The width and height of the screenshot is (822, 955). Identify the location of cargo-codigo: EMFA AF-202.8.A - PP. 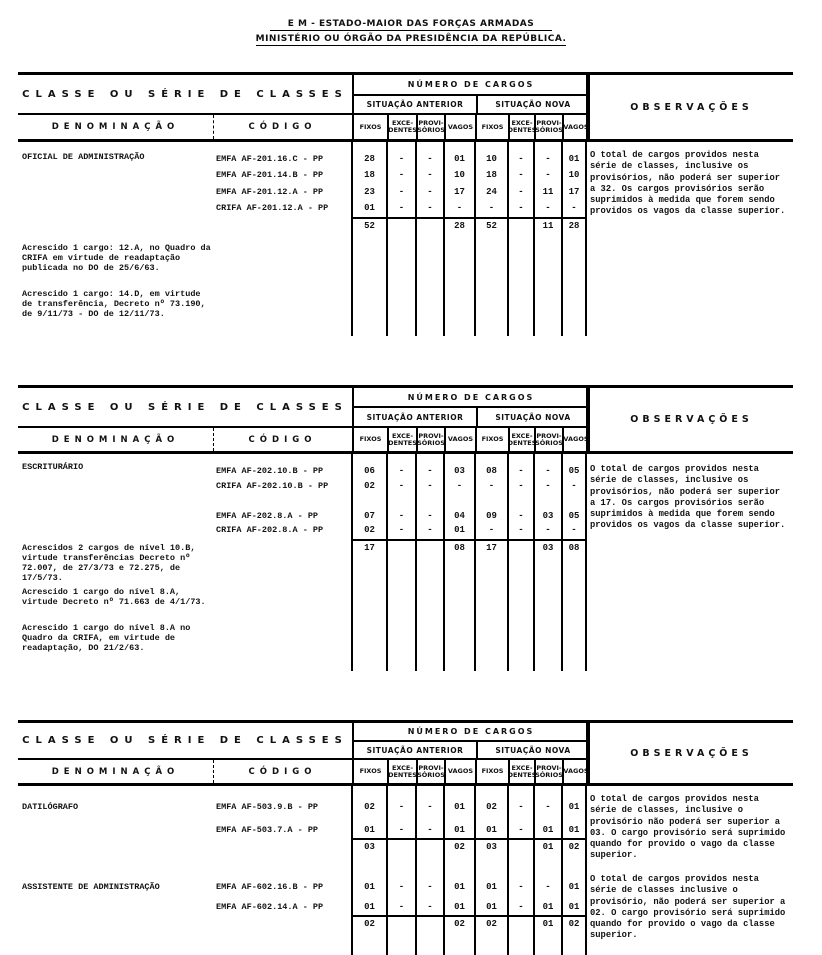
(267, 516).